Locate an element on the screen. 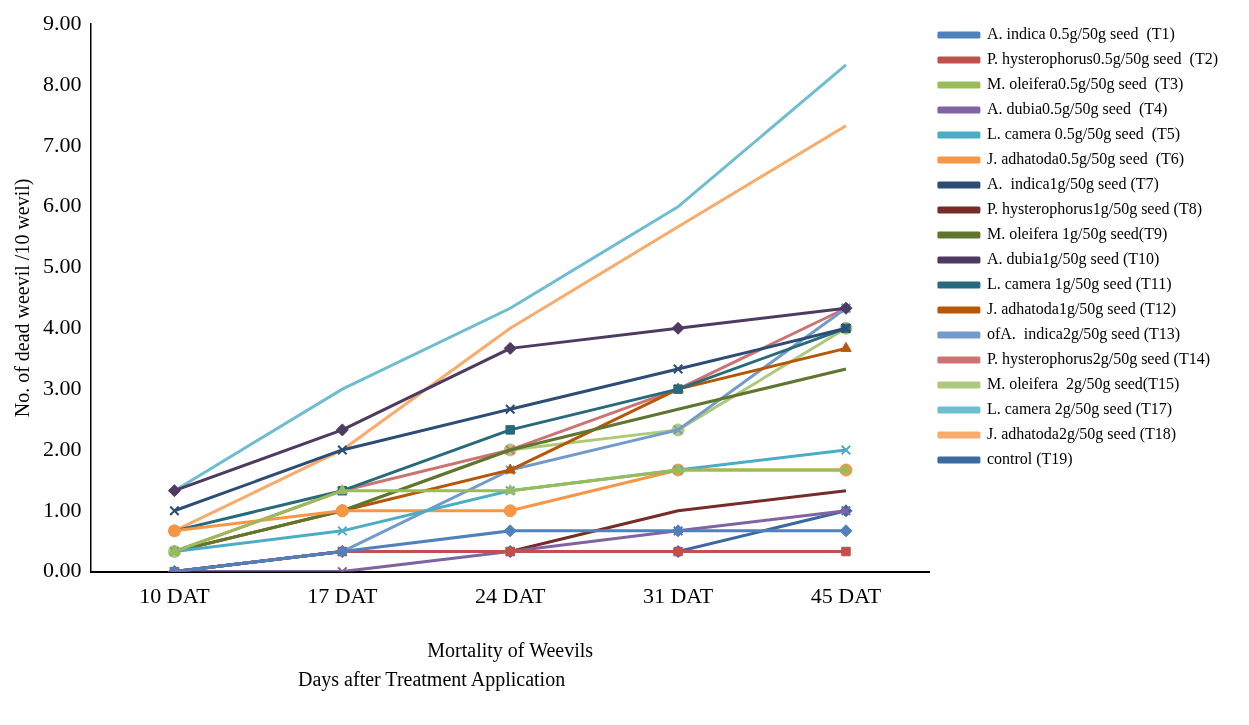  y-tick-label: 6.00 is located at coordinates (62, 205).